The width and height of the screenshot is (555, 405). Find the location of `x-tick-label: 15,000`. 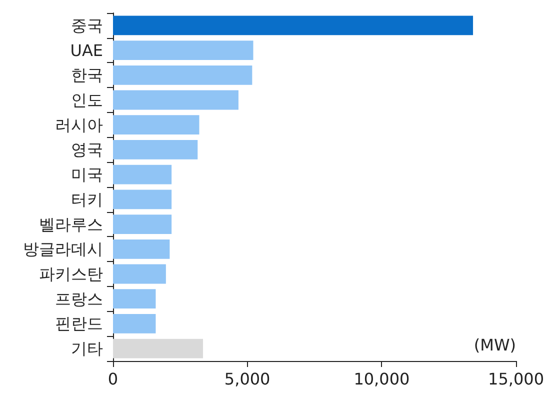

x-tick-label: 15,000 is located at coordinates (516, 379).